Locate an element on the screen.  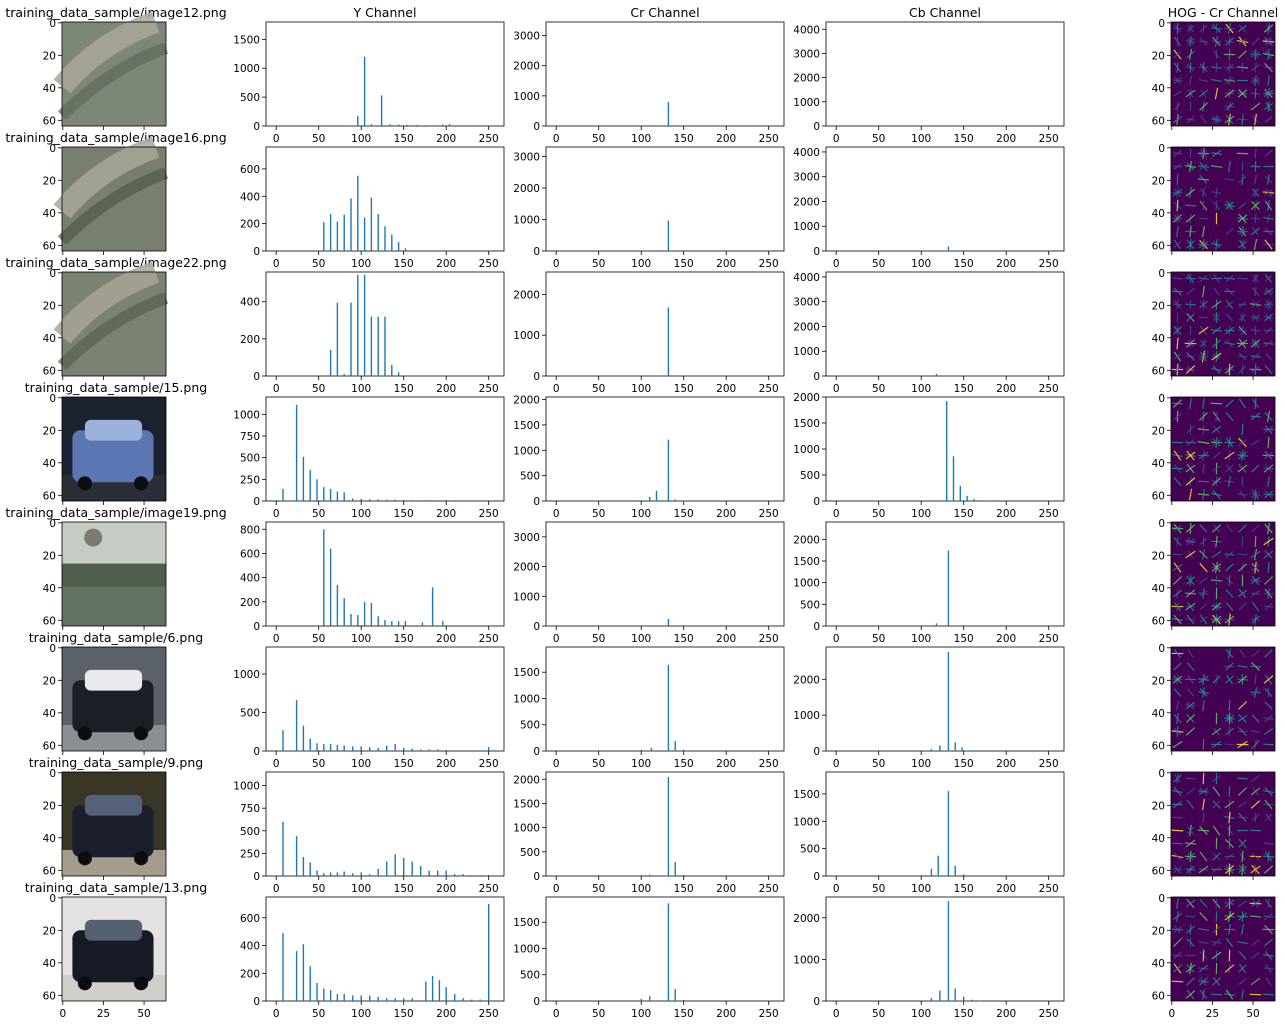
histogram-ytick-label: 200 is located at coordinates (250, 974).